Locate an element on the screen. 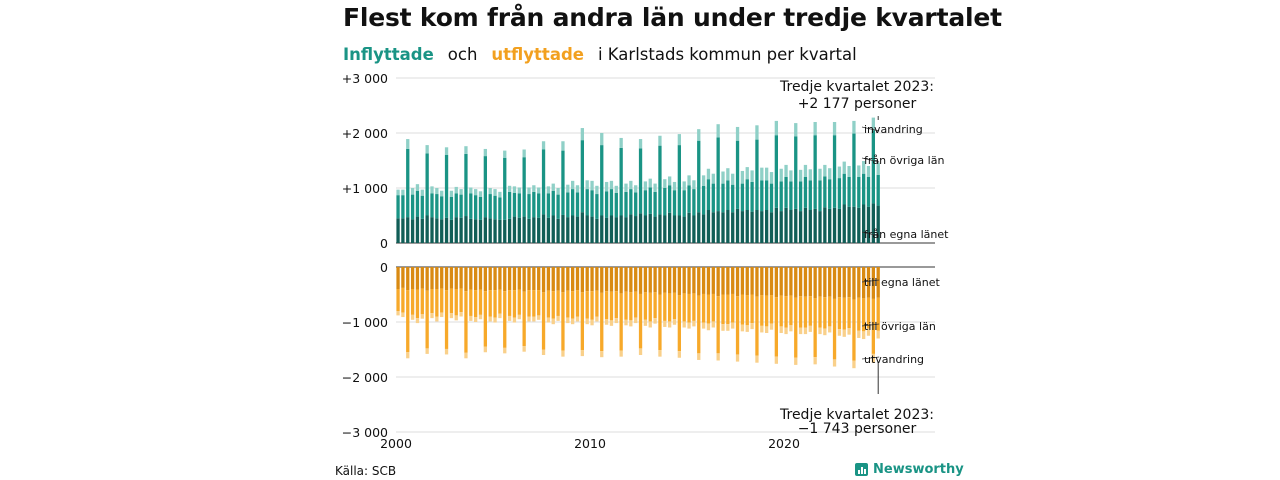  series-label-in: invandring is located at coordinates (893, 129).